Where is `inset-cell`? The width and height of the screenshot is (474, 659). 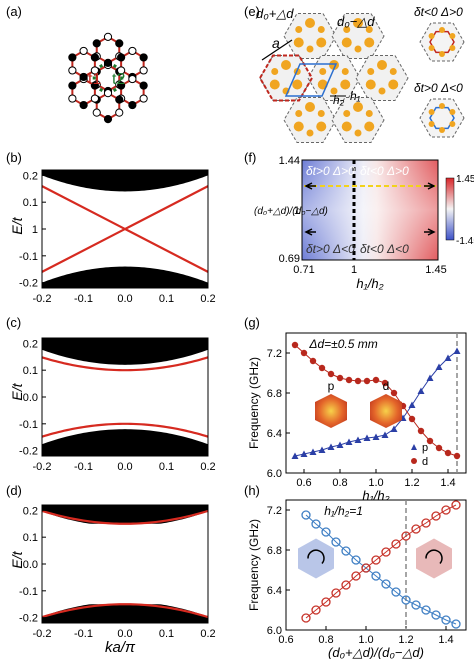
inset-cell is located at coordinates (442, 42).